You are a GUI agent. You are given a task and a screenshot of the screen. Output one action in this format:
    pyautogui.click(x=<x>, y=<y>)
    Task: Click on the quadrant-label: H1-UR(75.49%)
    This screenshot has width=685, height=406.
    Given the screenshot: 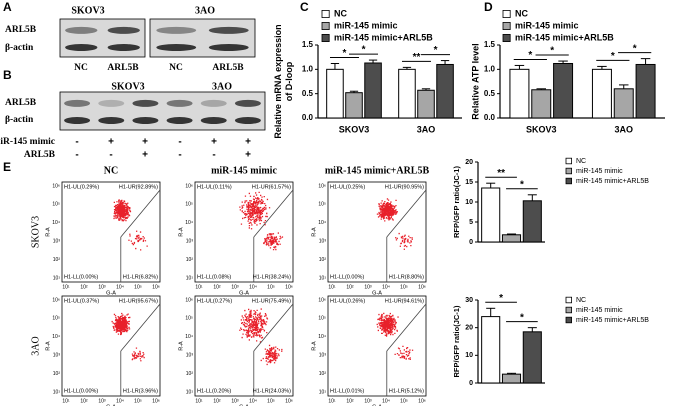 What is the action you would take?
    pyautogui.click(x=271, y=301)
    